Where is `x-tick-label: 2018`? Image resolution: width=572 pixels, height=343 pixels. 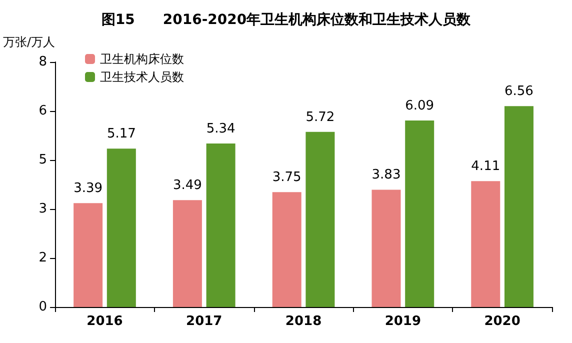 x-tick-label: 2018 is located at coordinates (303, 321).